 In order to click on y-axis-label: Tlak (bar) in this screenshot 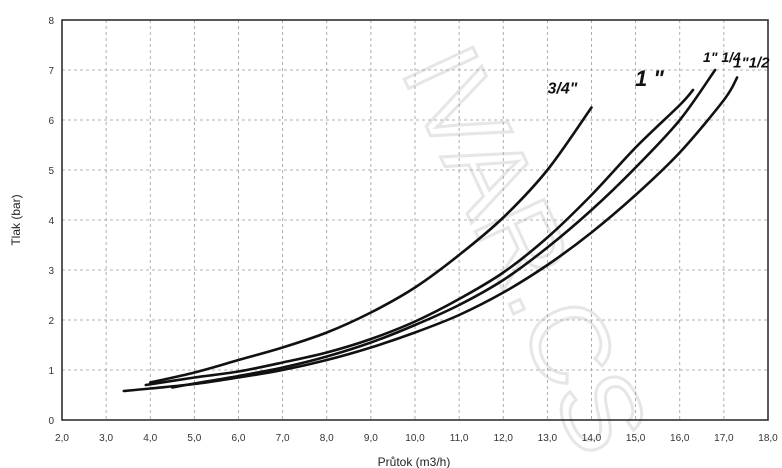, I will do `click(16, 219)`.